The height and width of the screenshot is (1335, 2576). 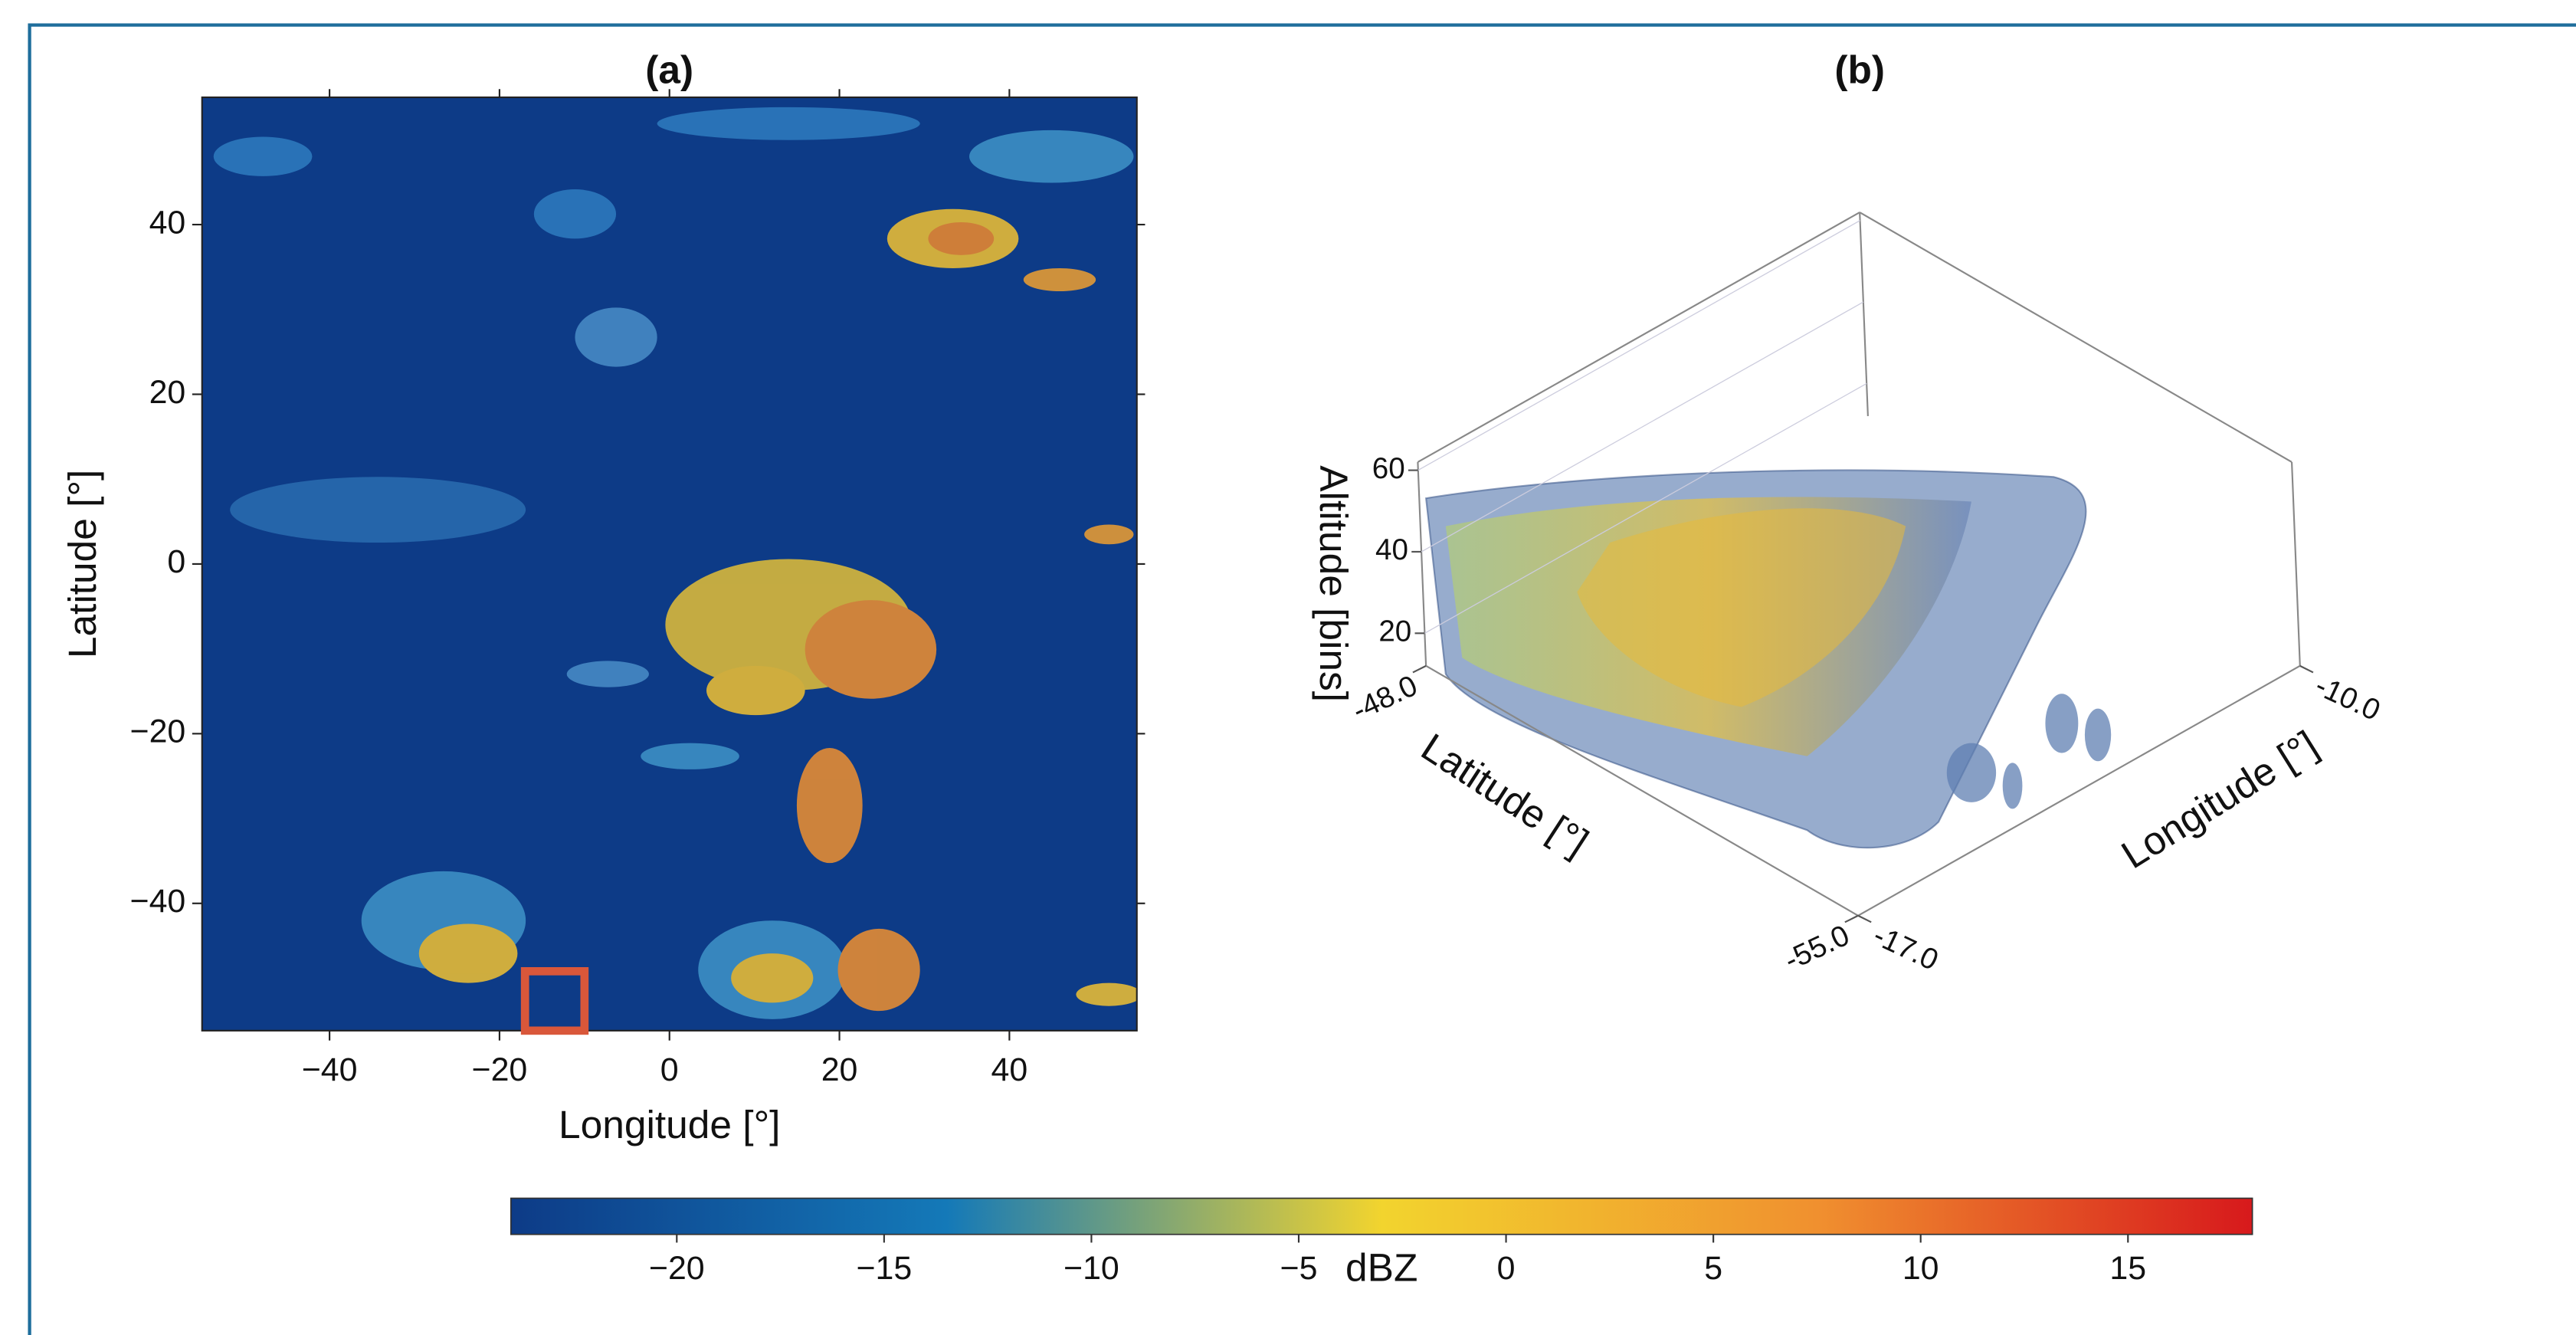 What do you see at coordinates (158, 901) in the screenshot?
I see `y-tick-label: −40` at bounding box center [158, 901].